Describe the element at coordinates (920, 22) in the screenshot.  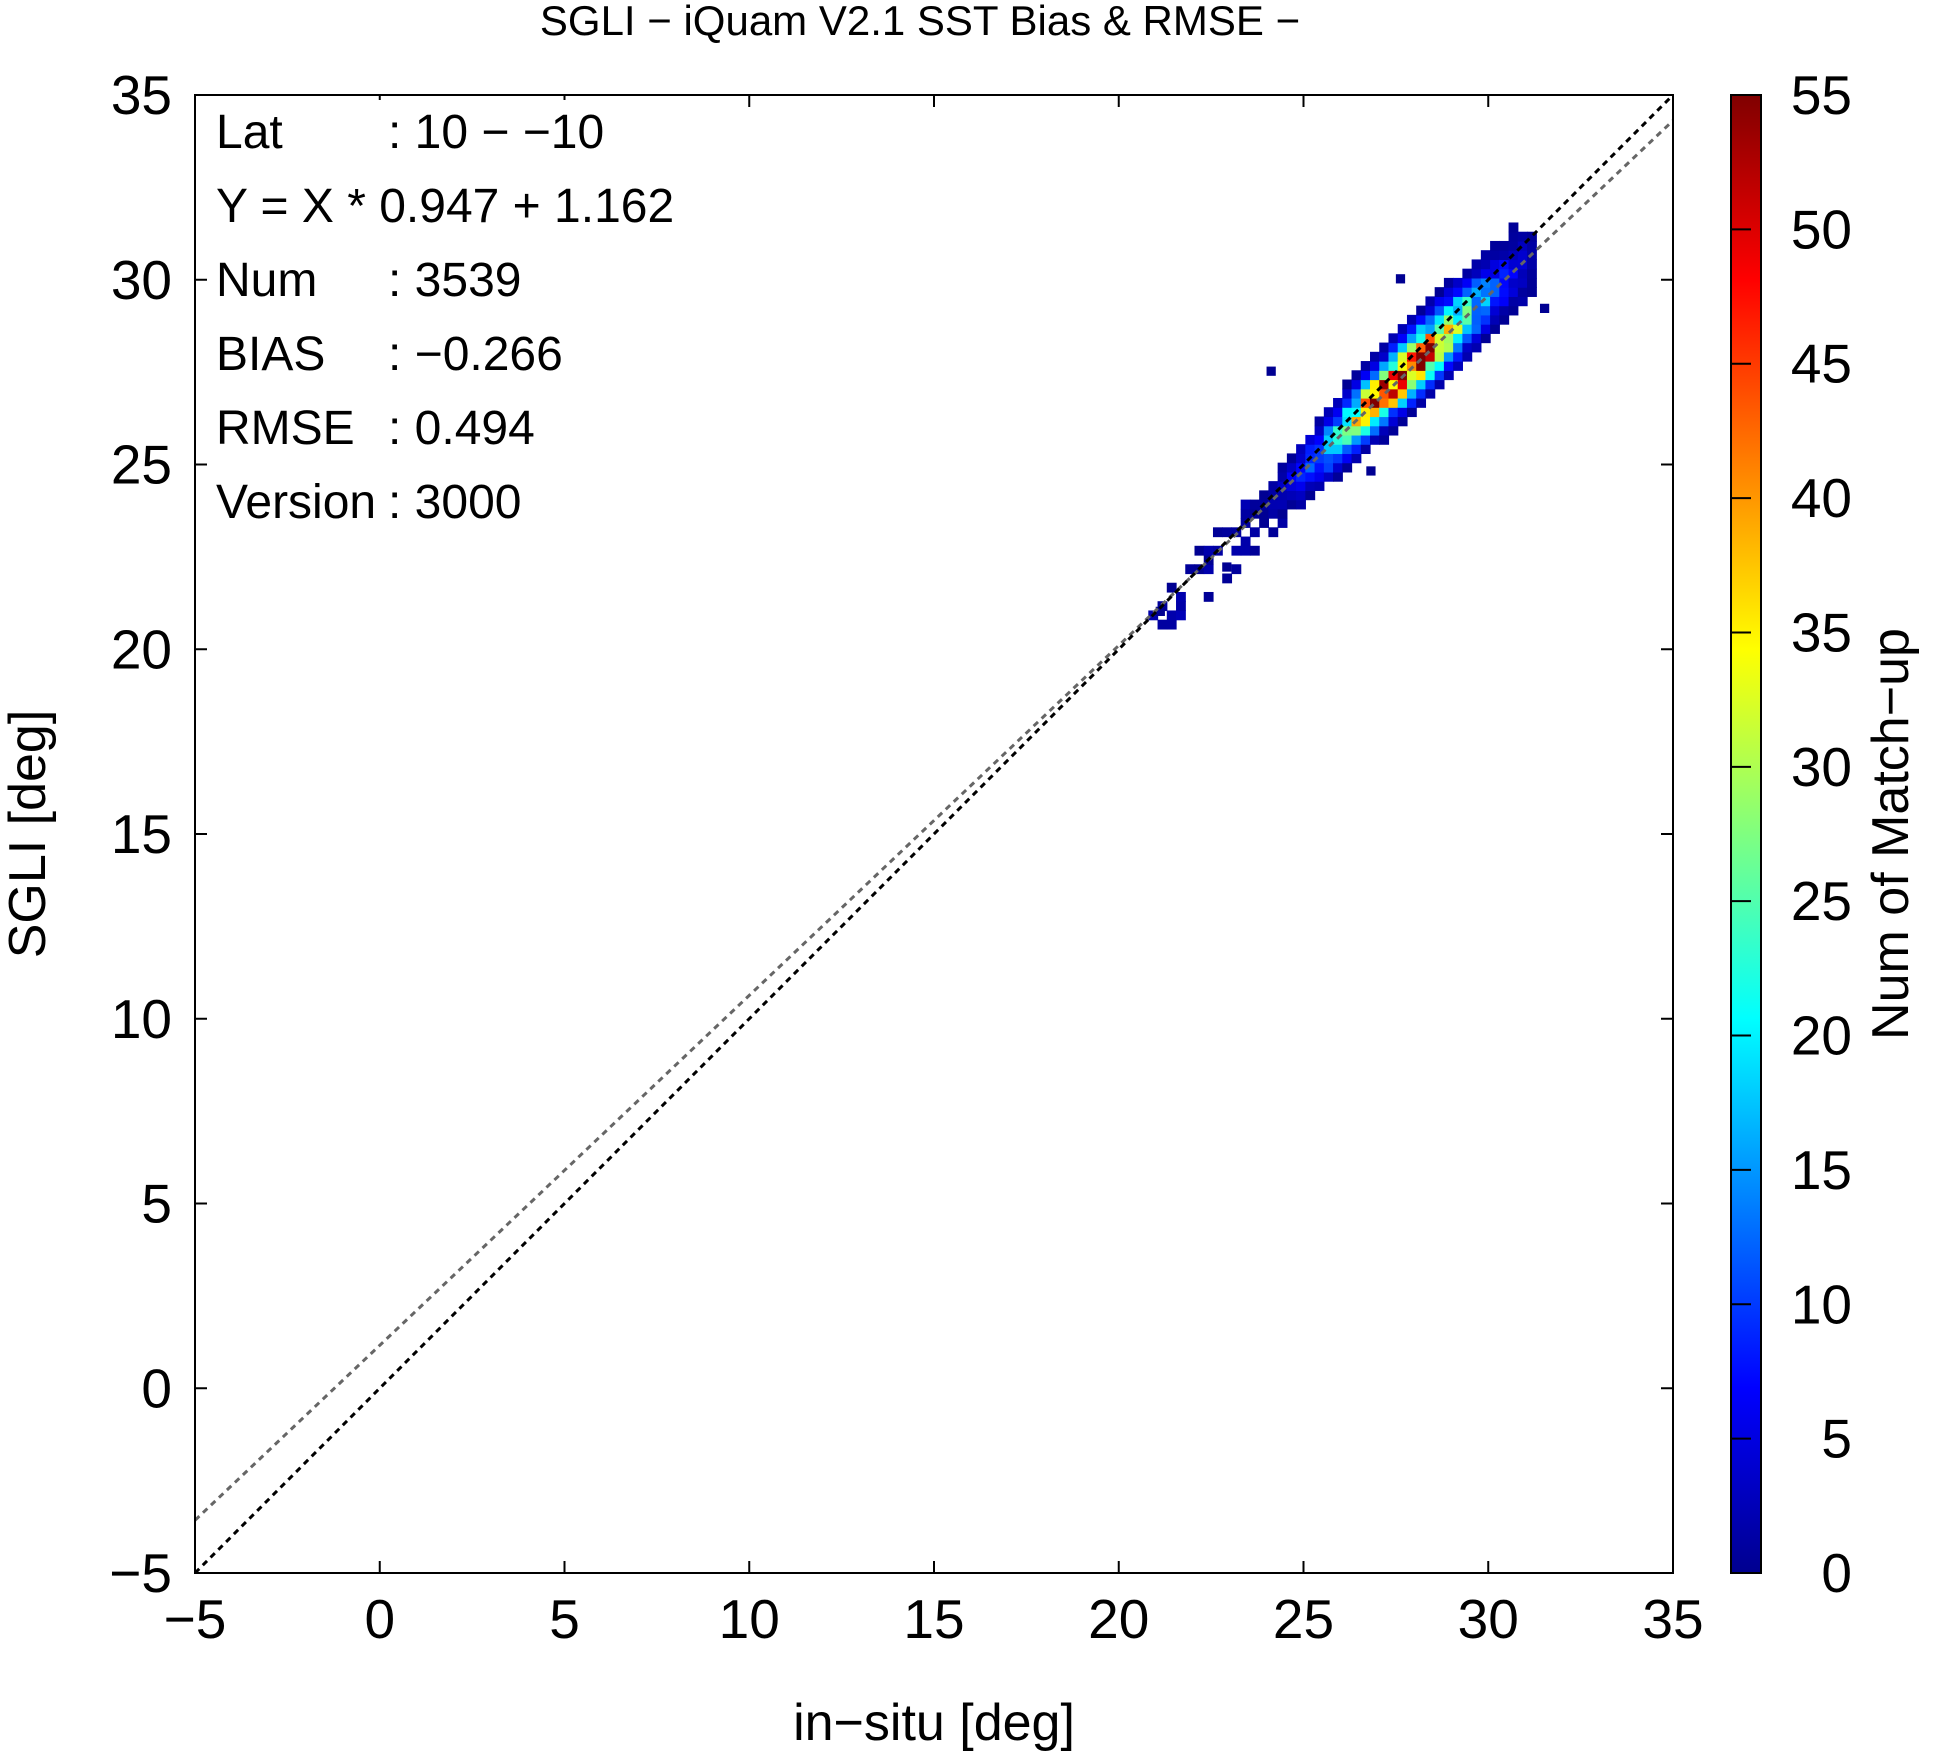
I see `chart-title: SGLI − iQuam V2.1 SST Bias & RMSE −` at that location.